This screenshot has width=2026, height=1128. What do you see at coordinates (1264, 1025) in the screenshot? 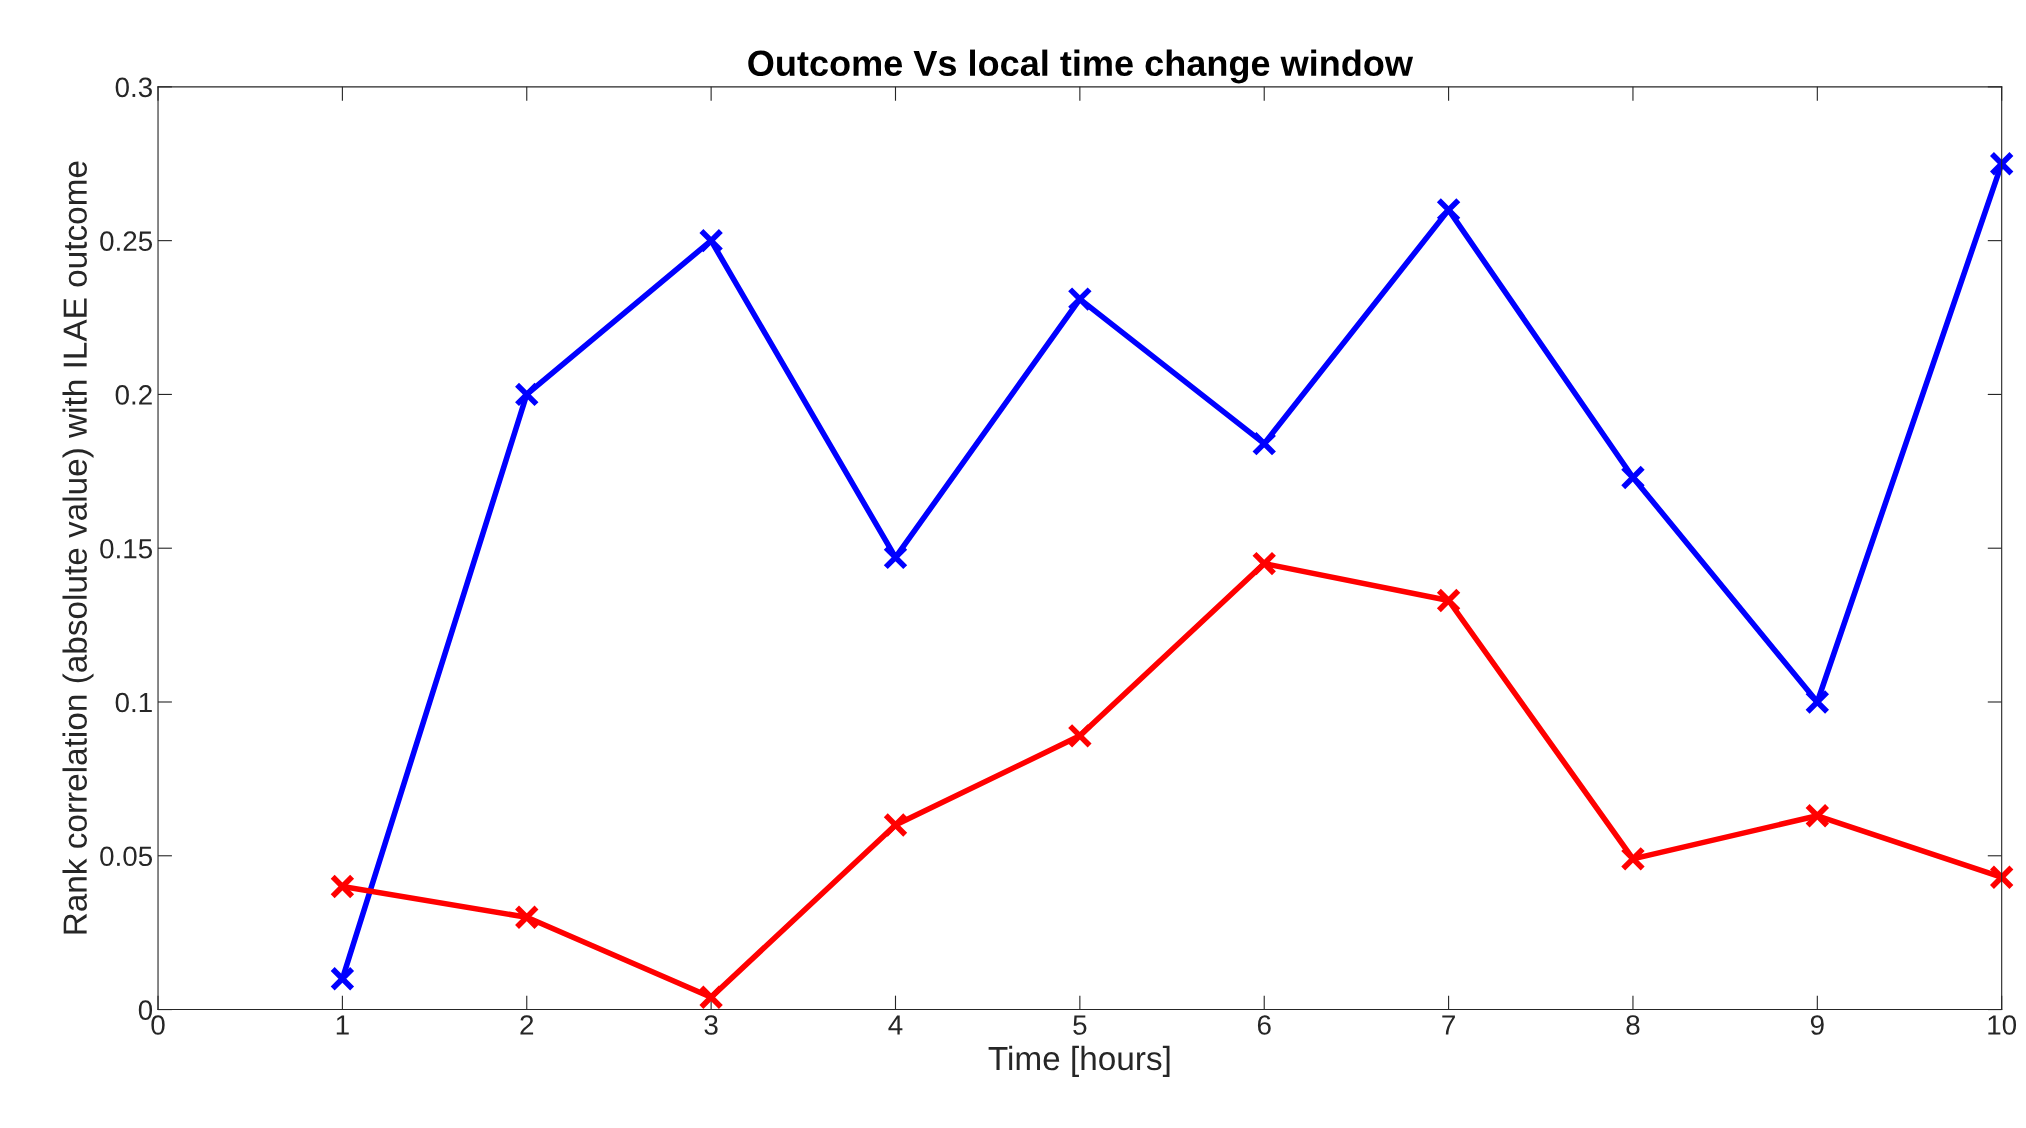
I see `x-tick-label: 6` at bounding box center [1264, 1025].